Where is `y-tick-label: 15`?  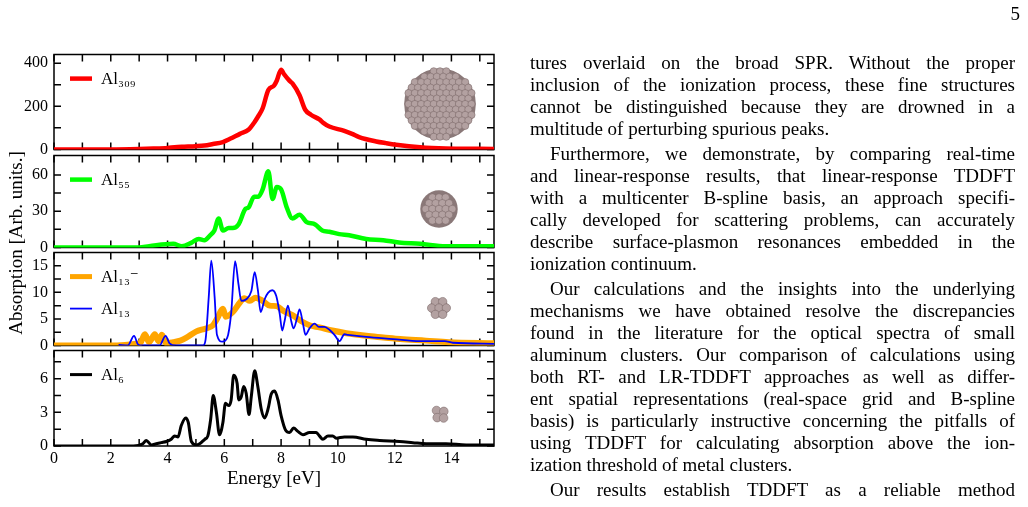
y-tick-label: 15 is located at coordinates (40, 265).